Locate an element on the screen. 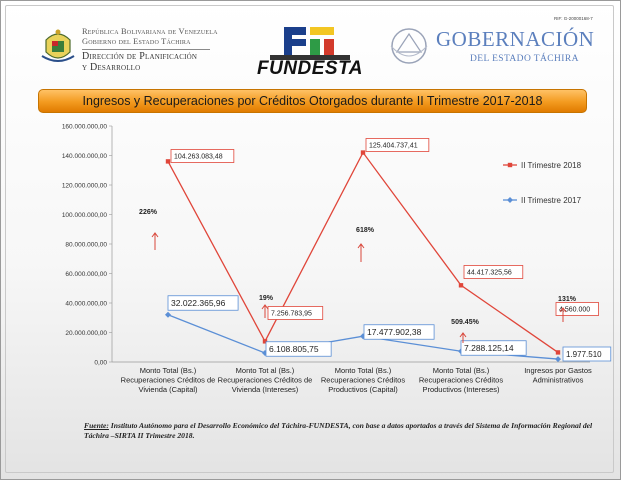  legend-label: II Trimestre 2017 is located at coordinates (551, 200).